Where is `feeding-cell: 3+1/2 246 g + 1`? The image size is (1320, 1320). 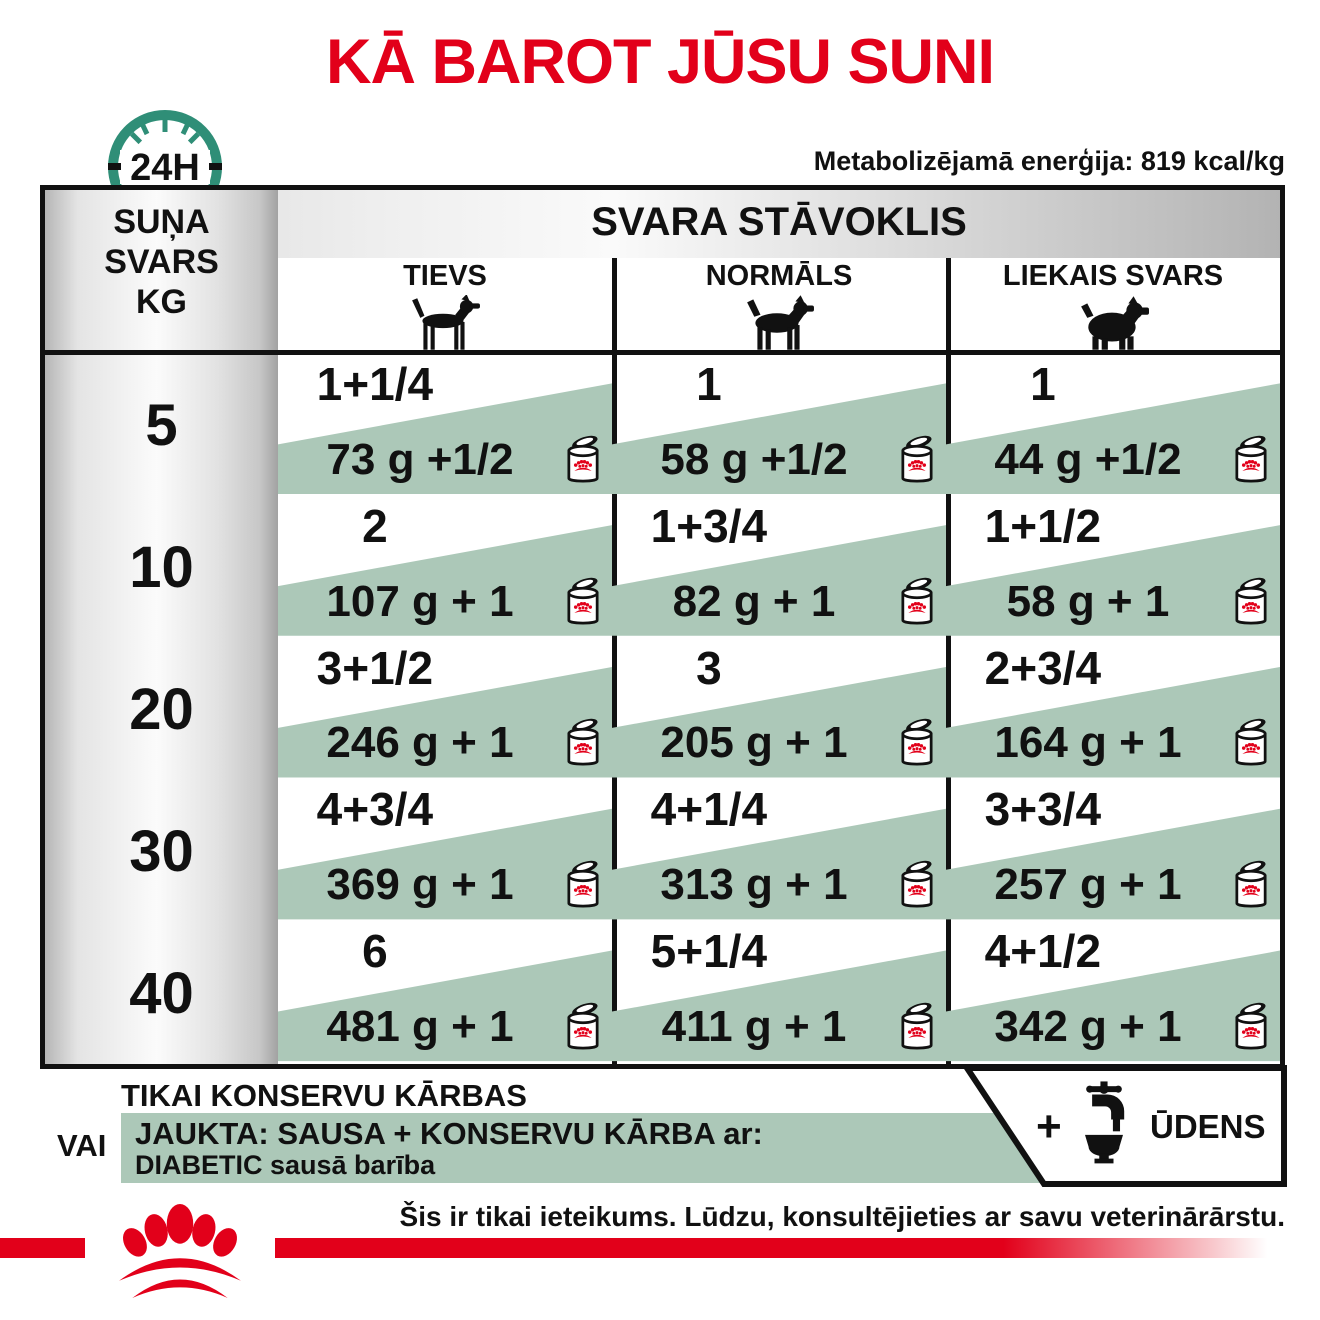 feeding-cell: 3+1/2 246 g + 1 is located at coordinates (445, 710).